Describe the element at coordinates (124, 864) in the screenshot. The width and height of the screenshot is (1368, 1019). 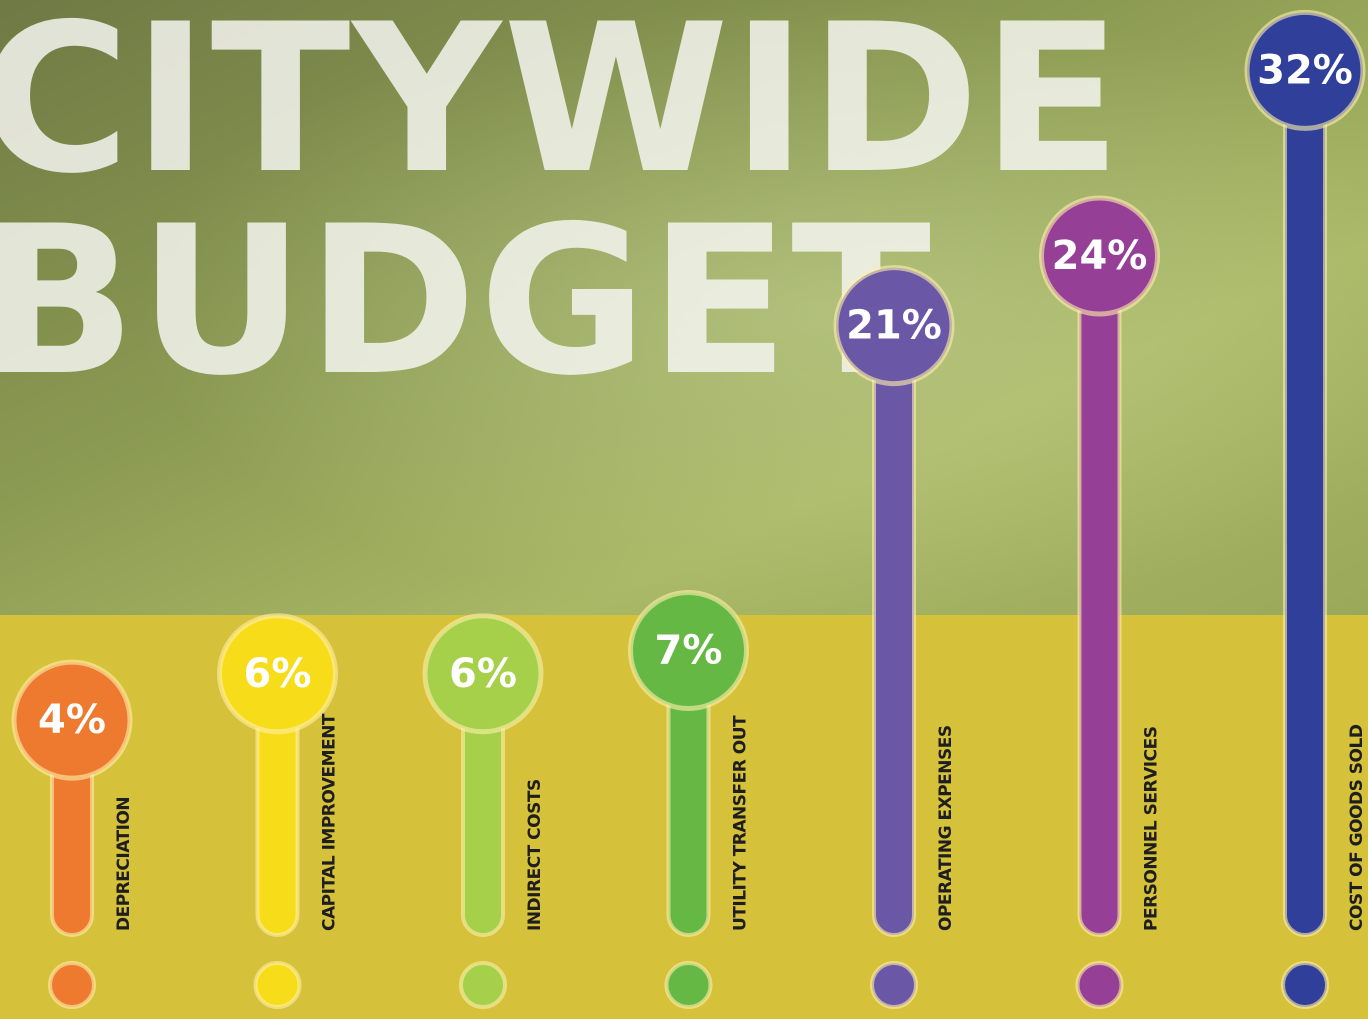
I see `category-label: DEPRECIATION` at that location.